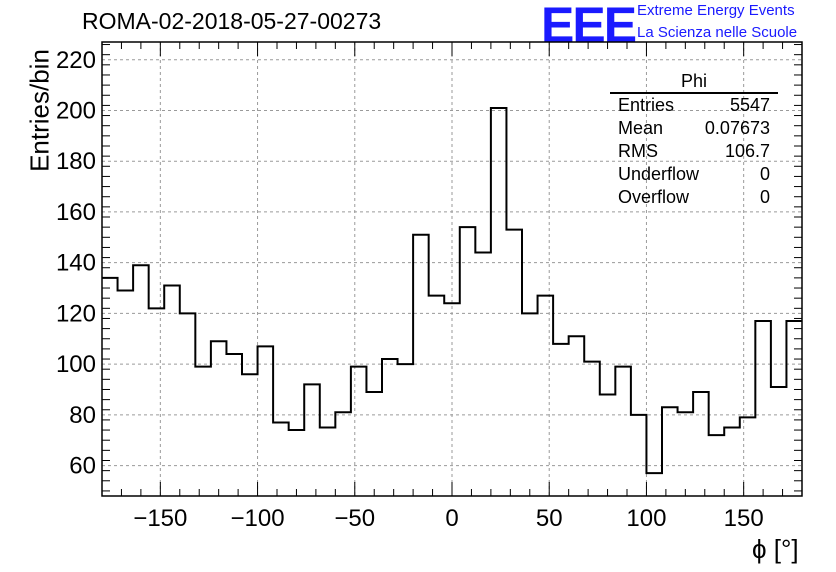 The width and height of the screenshot is (836, 572). I want to click on y-tick-label: 100, so click(76, 364).